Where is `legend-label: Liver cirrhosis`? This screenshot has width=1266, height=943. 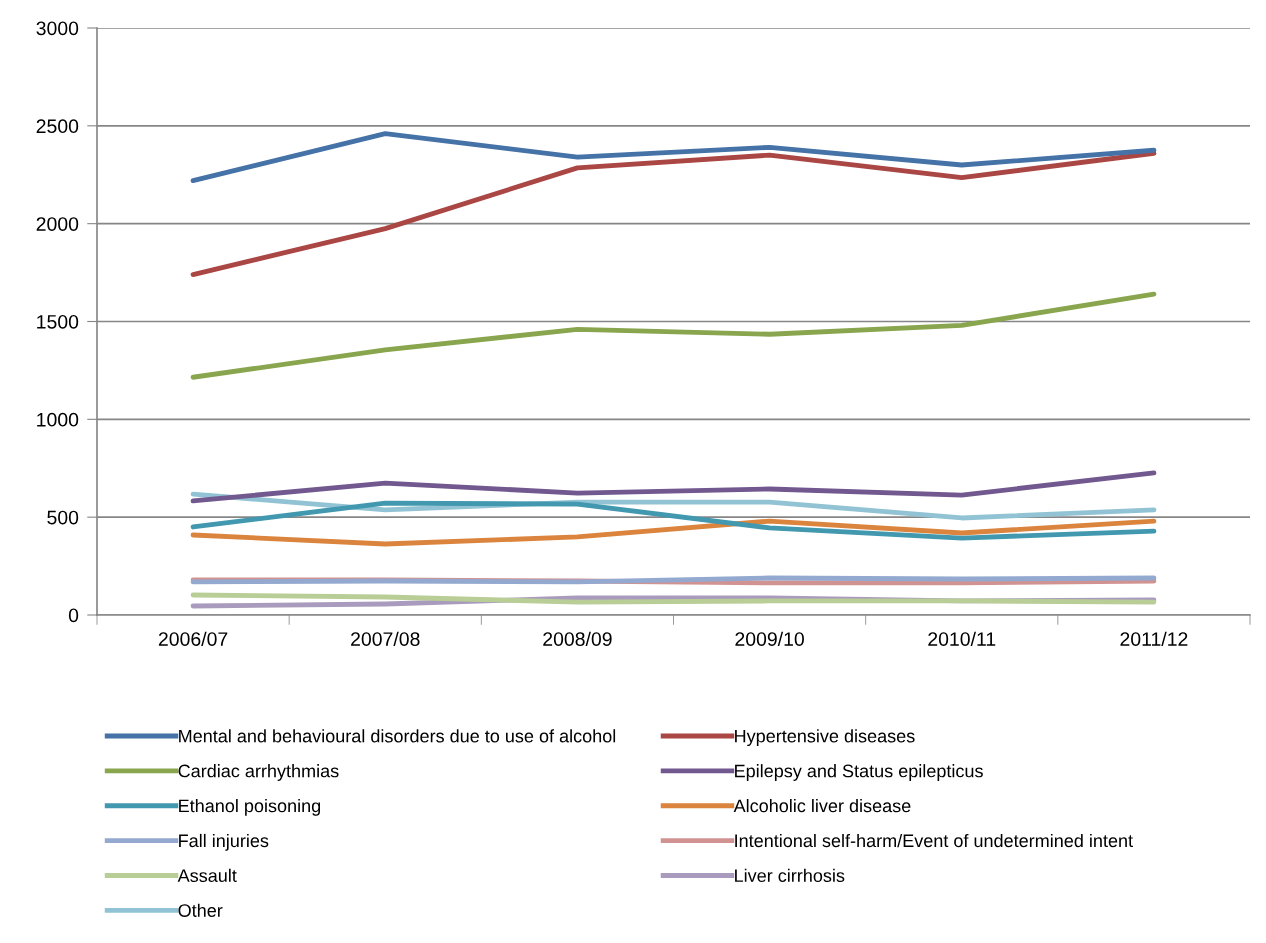 legend-label: Liver cirrhosis is located at coordinates (790, 875).